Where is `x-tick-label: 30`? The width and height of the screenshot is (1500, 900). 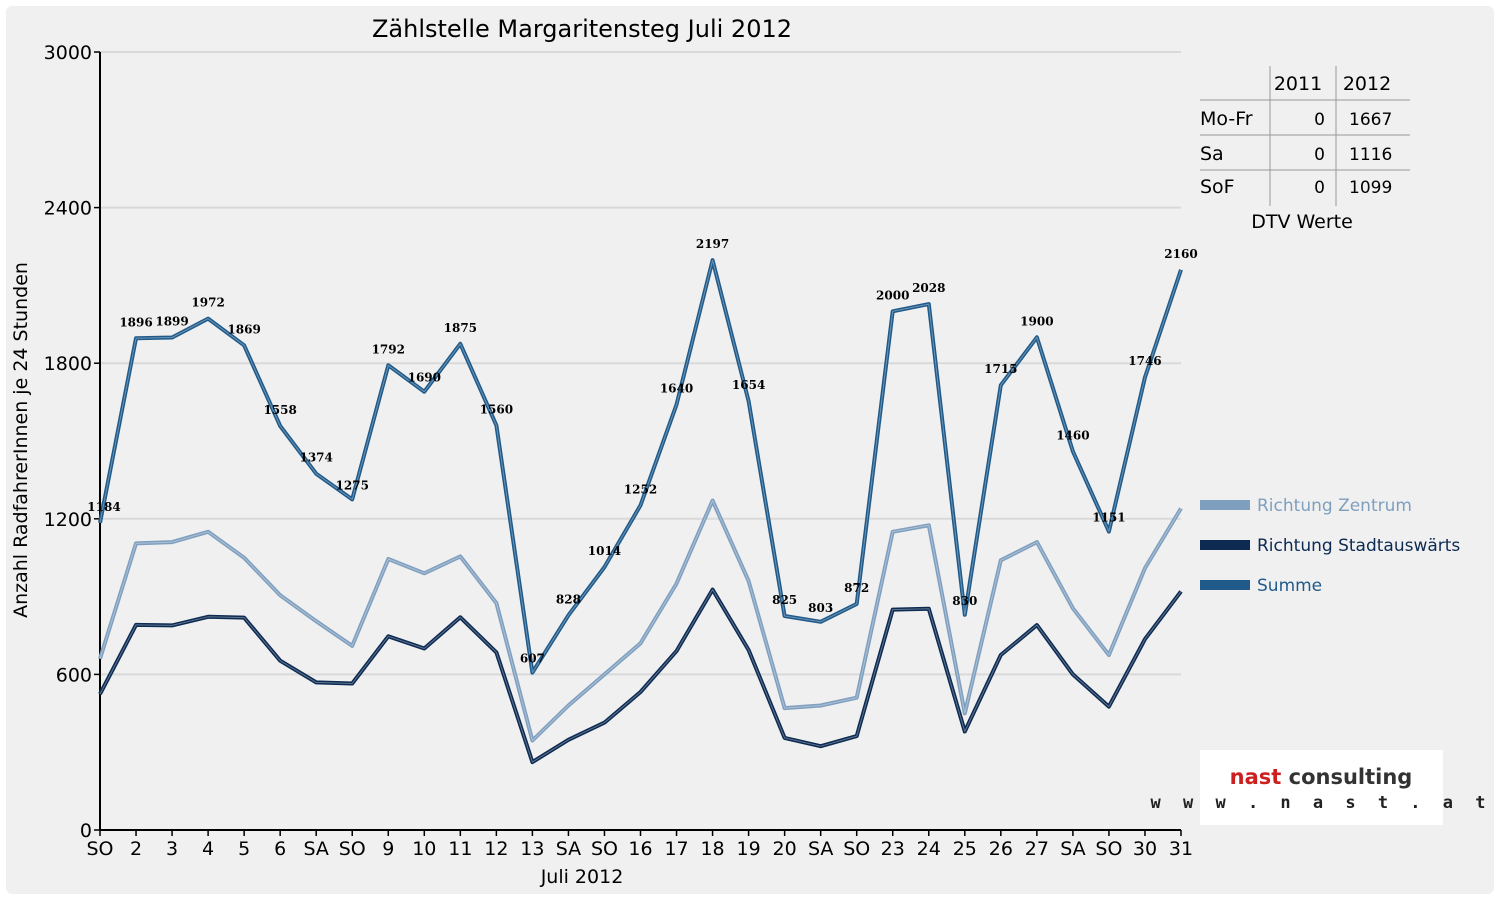 x-tick-label: 30 is located at coordinates (1145, 849).